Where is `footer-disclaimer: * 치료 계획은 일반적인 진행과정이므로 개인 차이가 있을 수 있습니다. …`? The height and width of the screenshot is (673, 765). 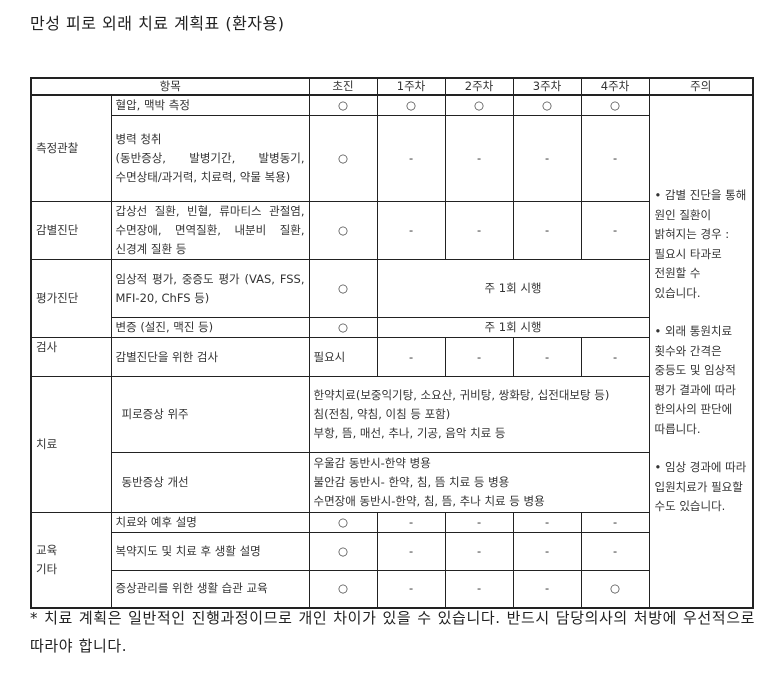
footer-disclaimer: * 치료 계획은 일반적인 진행과정이므로 개인 차이가 있을 수 있습니다. … is located at coordinates (392, 632).